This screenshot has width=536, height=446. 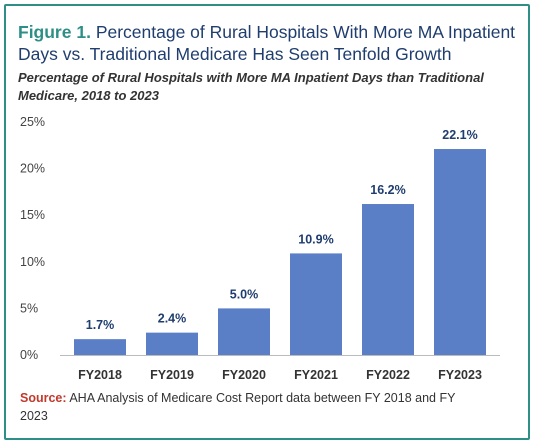 I want to click on figure-number: Figure 1., so click(x=54, y=32).